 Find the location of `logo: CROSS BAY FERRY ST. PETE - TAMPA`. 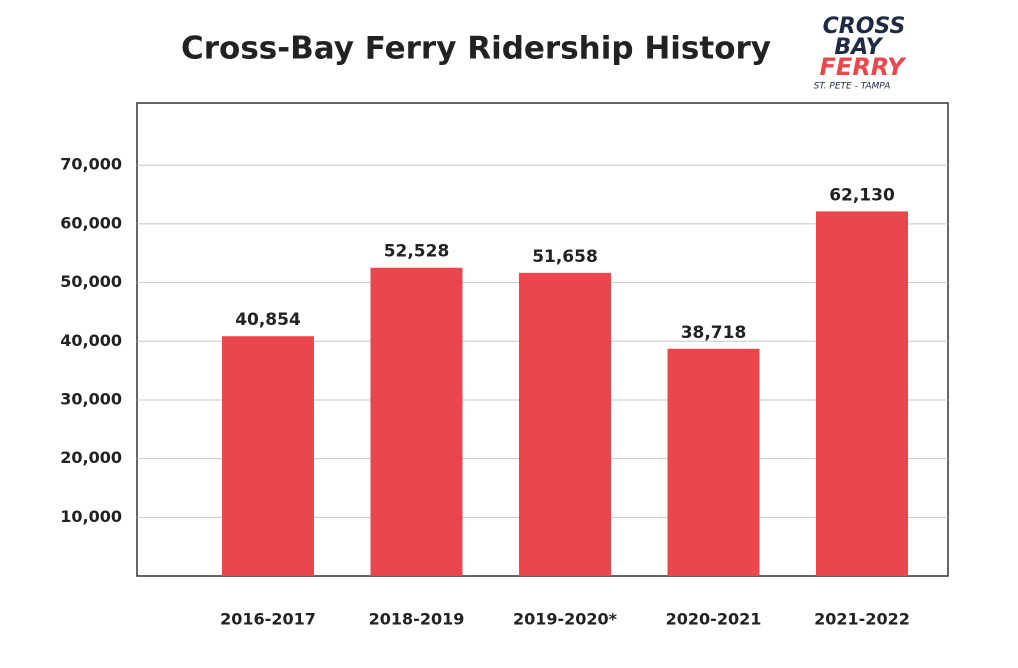

logo: CROSS BAY FERRY ST. PETE - TAMPA is located at coordinates (861, 53).